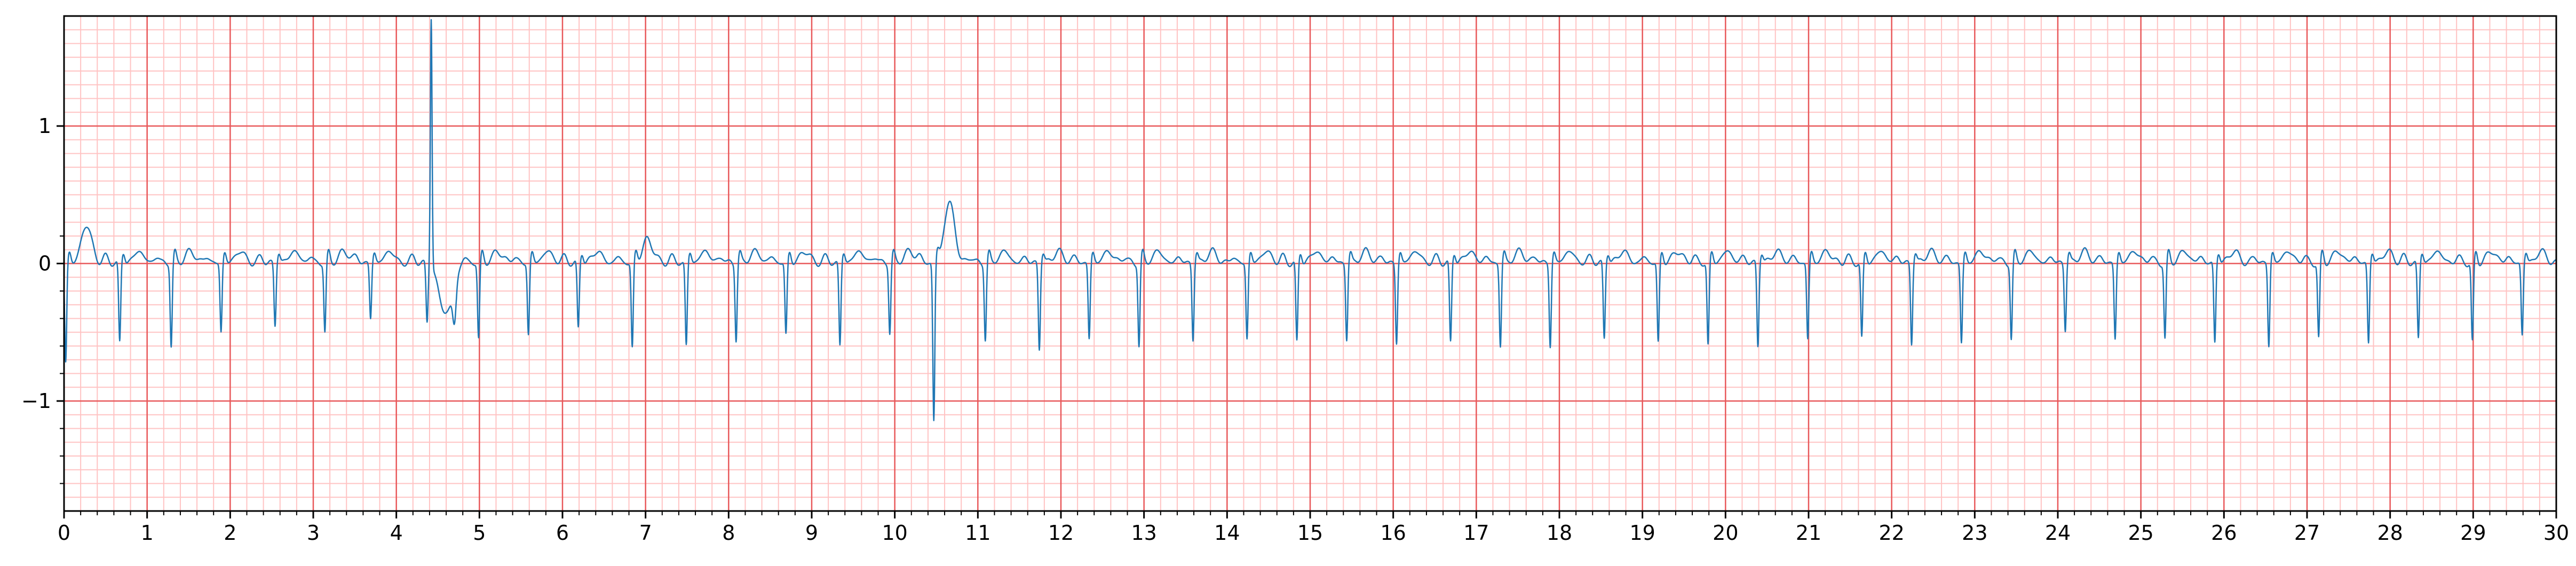 Image resolution: width=2576 pixels, height=566 pixels. Describe the element at coordinates (44, 126) in the screenshot. I see `y-tick-label: 1` at that location.